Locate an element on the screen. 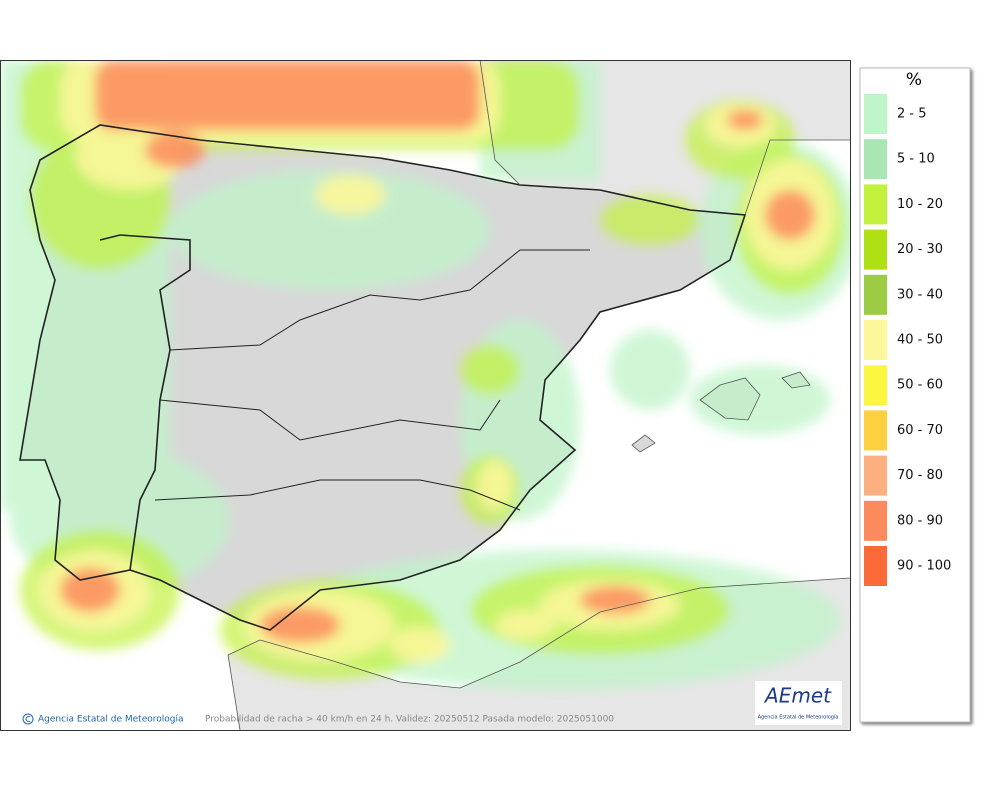 The image size is (1000, 794). legend-label: 50 - 60 is located at coordinates (920, 385).